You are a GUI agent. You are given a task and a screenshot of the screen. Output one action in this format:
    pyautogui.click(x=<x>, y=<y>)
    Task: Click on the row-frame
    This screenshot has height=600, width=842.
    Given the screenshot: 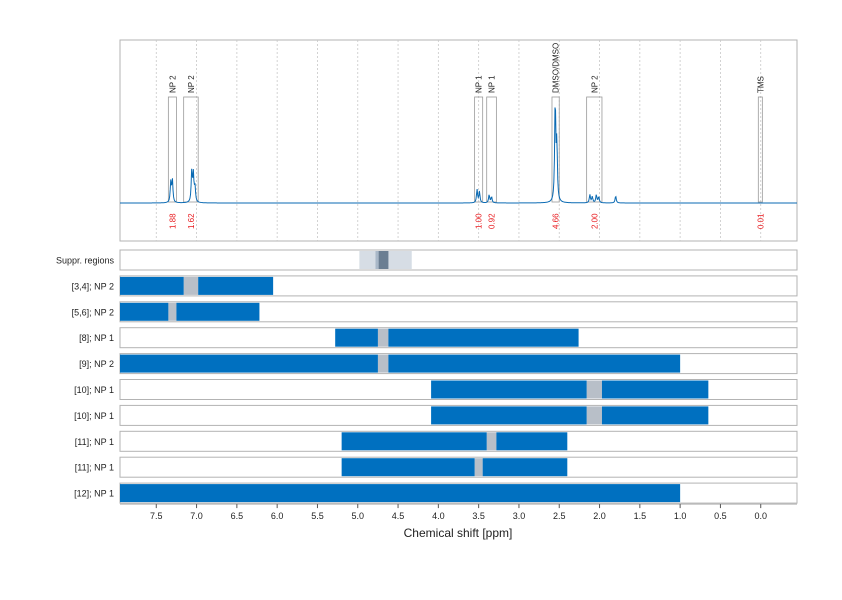 What is the action you would take?
    pyautogui.click(x=458, y=260)
    